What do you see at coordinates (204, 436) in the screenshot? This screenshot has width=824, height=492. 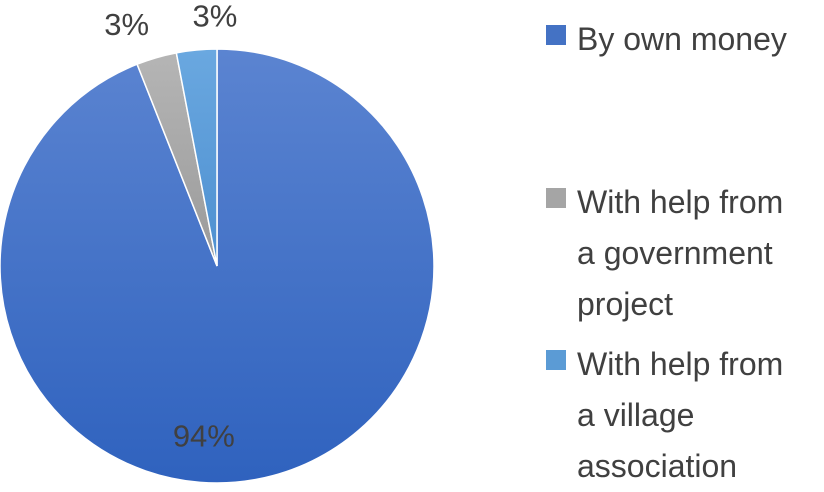 I see `slice-data-label: 94%` at bounding box center [204, 436].